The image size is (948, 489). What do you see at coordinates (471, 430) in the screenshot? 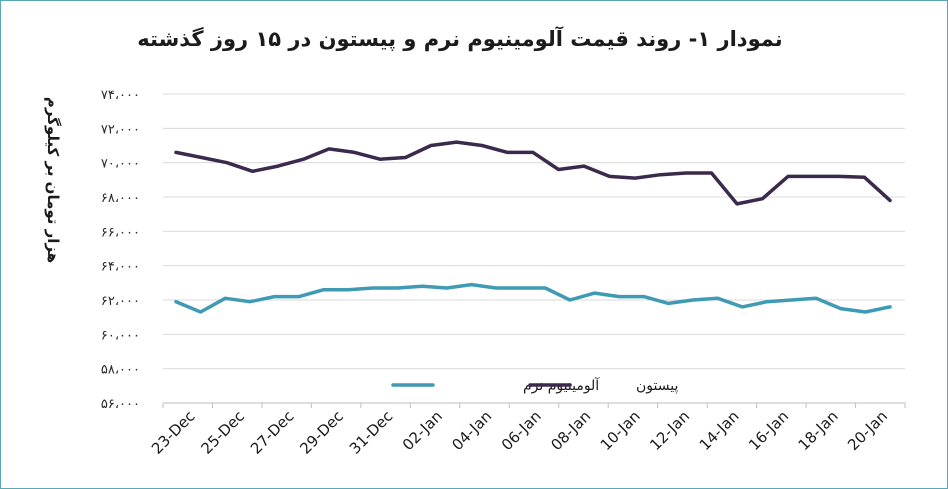
I see `x-tick-label: 04-Jan` at bounding box center [471, 430].